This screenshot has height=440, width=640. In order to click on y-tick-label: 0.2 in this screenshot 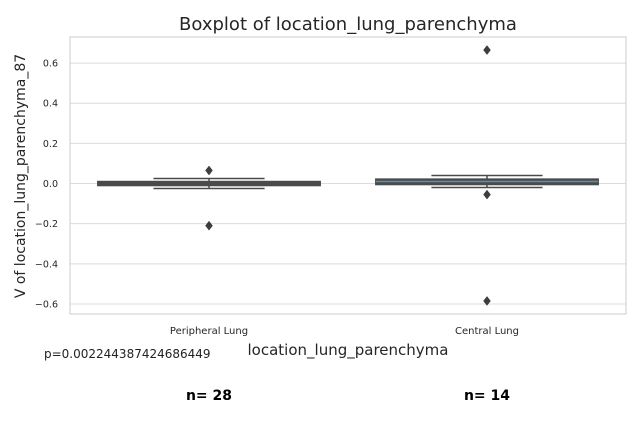, I will do `click(50, 144)`.